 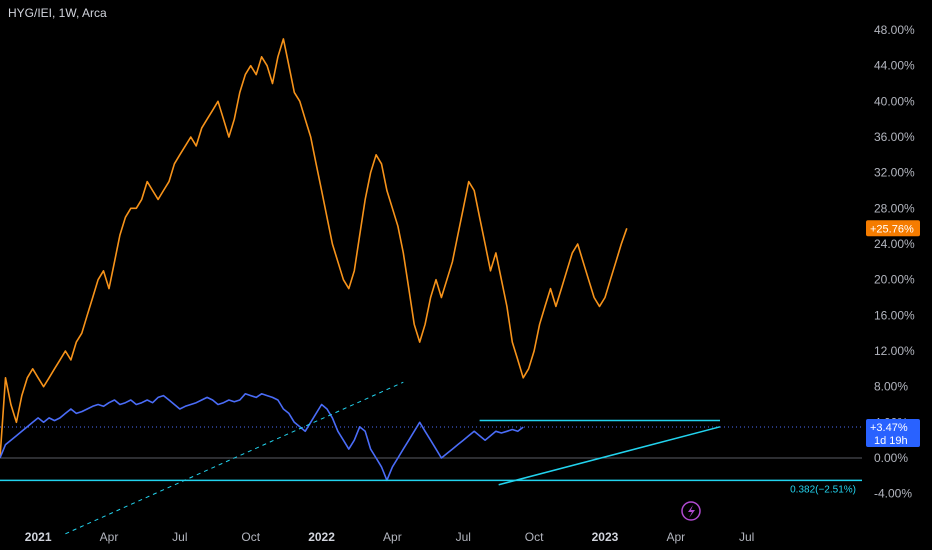 What do you see at coordinates (889, 428) in the screenshot?
I see `blue-last-value-label: +3.47%` at bounding box center [889, 428].